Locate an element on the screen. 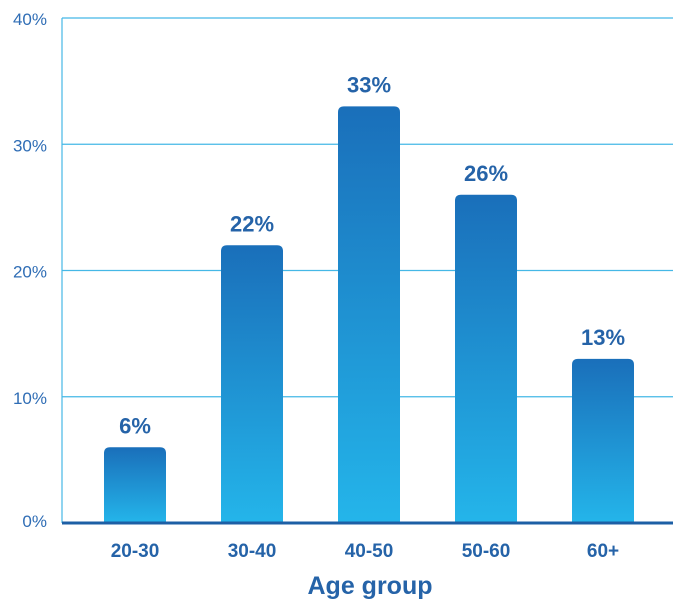 This screenshot has height=603, width=673. x-tick-label: 30-40 is located at coordinates (252, 551).